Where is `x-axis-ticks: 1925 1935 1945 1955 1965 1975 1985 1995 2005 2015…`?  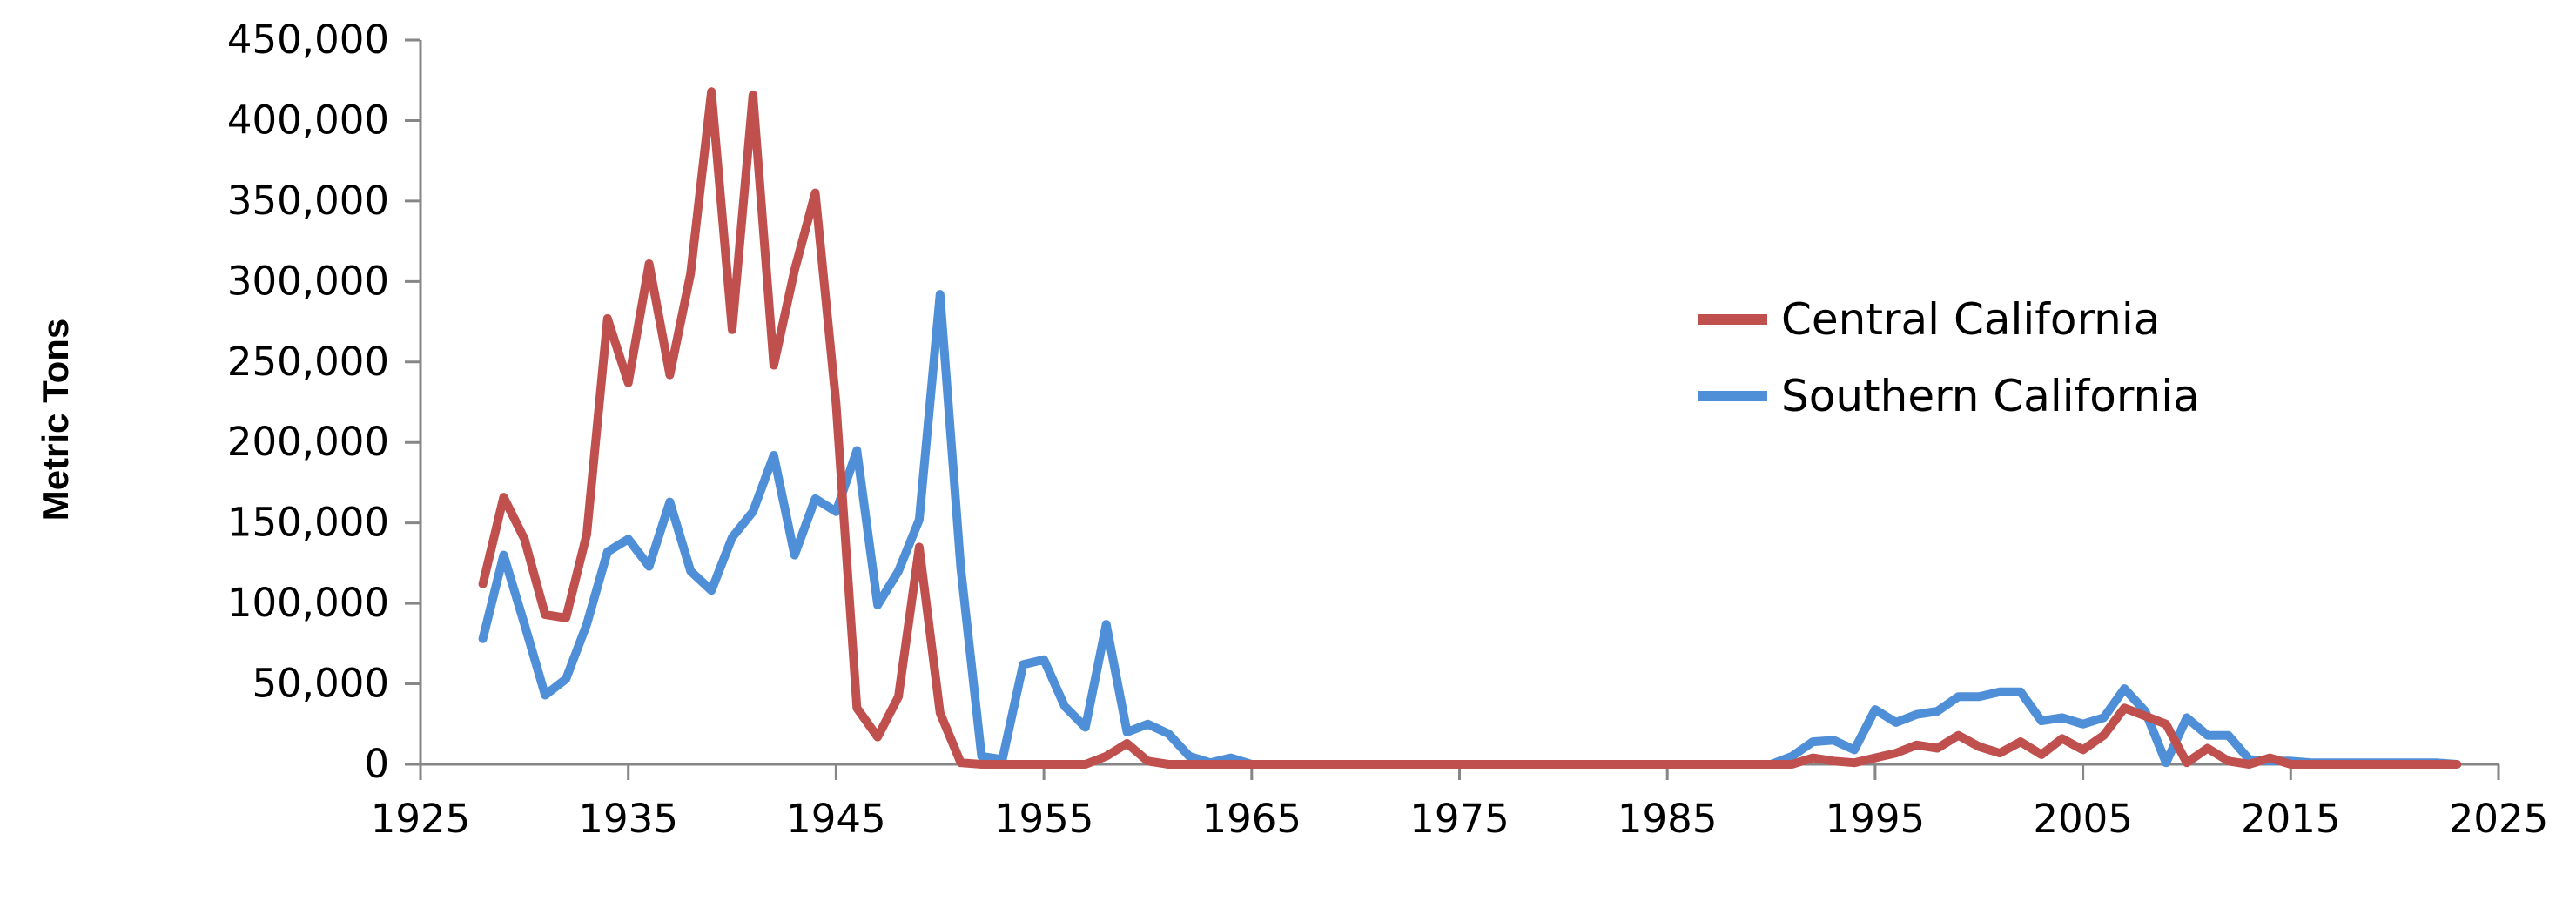 x-axis-ticks: 1925 1935 1945 1955 1965 1975 1985 1995 2005 2015… is located at coordinates (1460, 803).